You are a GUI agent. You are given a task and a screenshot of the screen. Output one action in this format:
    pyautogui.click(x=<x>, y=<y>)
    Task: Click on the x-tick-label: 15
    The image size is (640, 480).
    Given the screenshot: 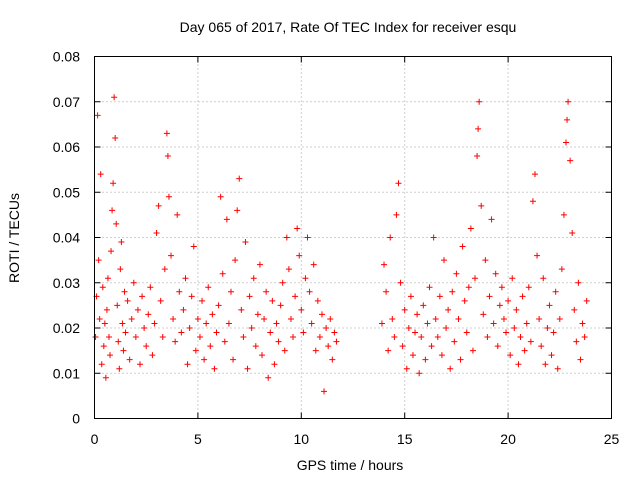 What is the action you would take?
    pyautogui.click(x=405, y=439)
    